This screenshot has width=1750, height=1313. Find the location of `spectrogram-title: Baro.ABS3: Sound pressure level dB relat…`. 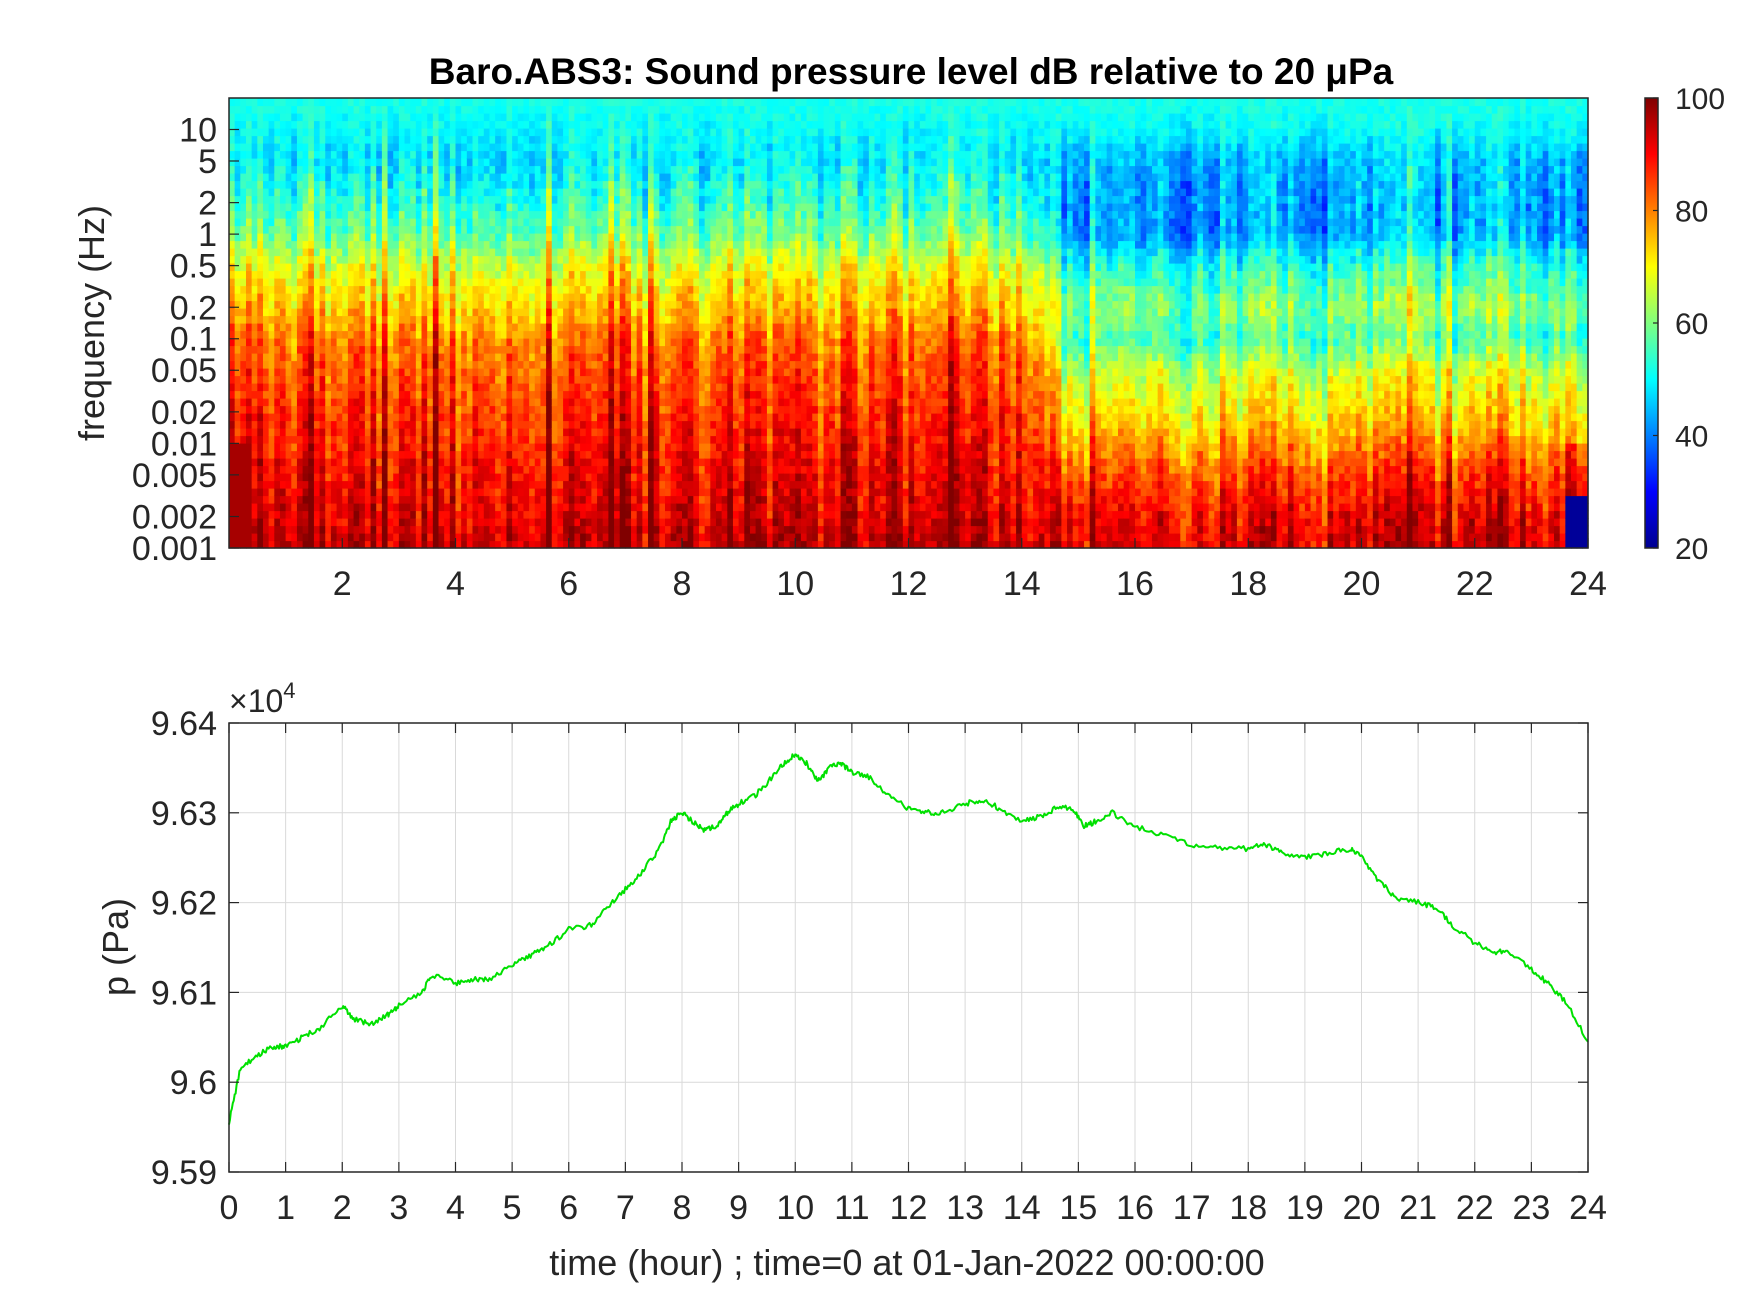

spectrogram-title: Baro.ABS3: Sound pressure level dB relat… is located at coordinates (911, 71).